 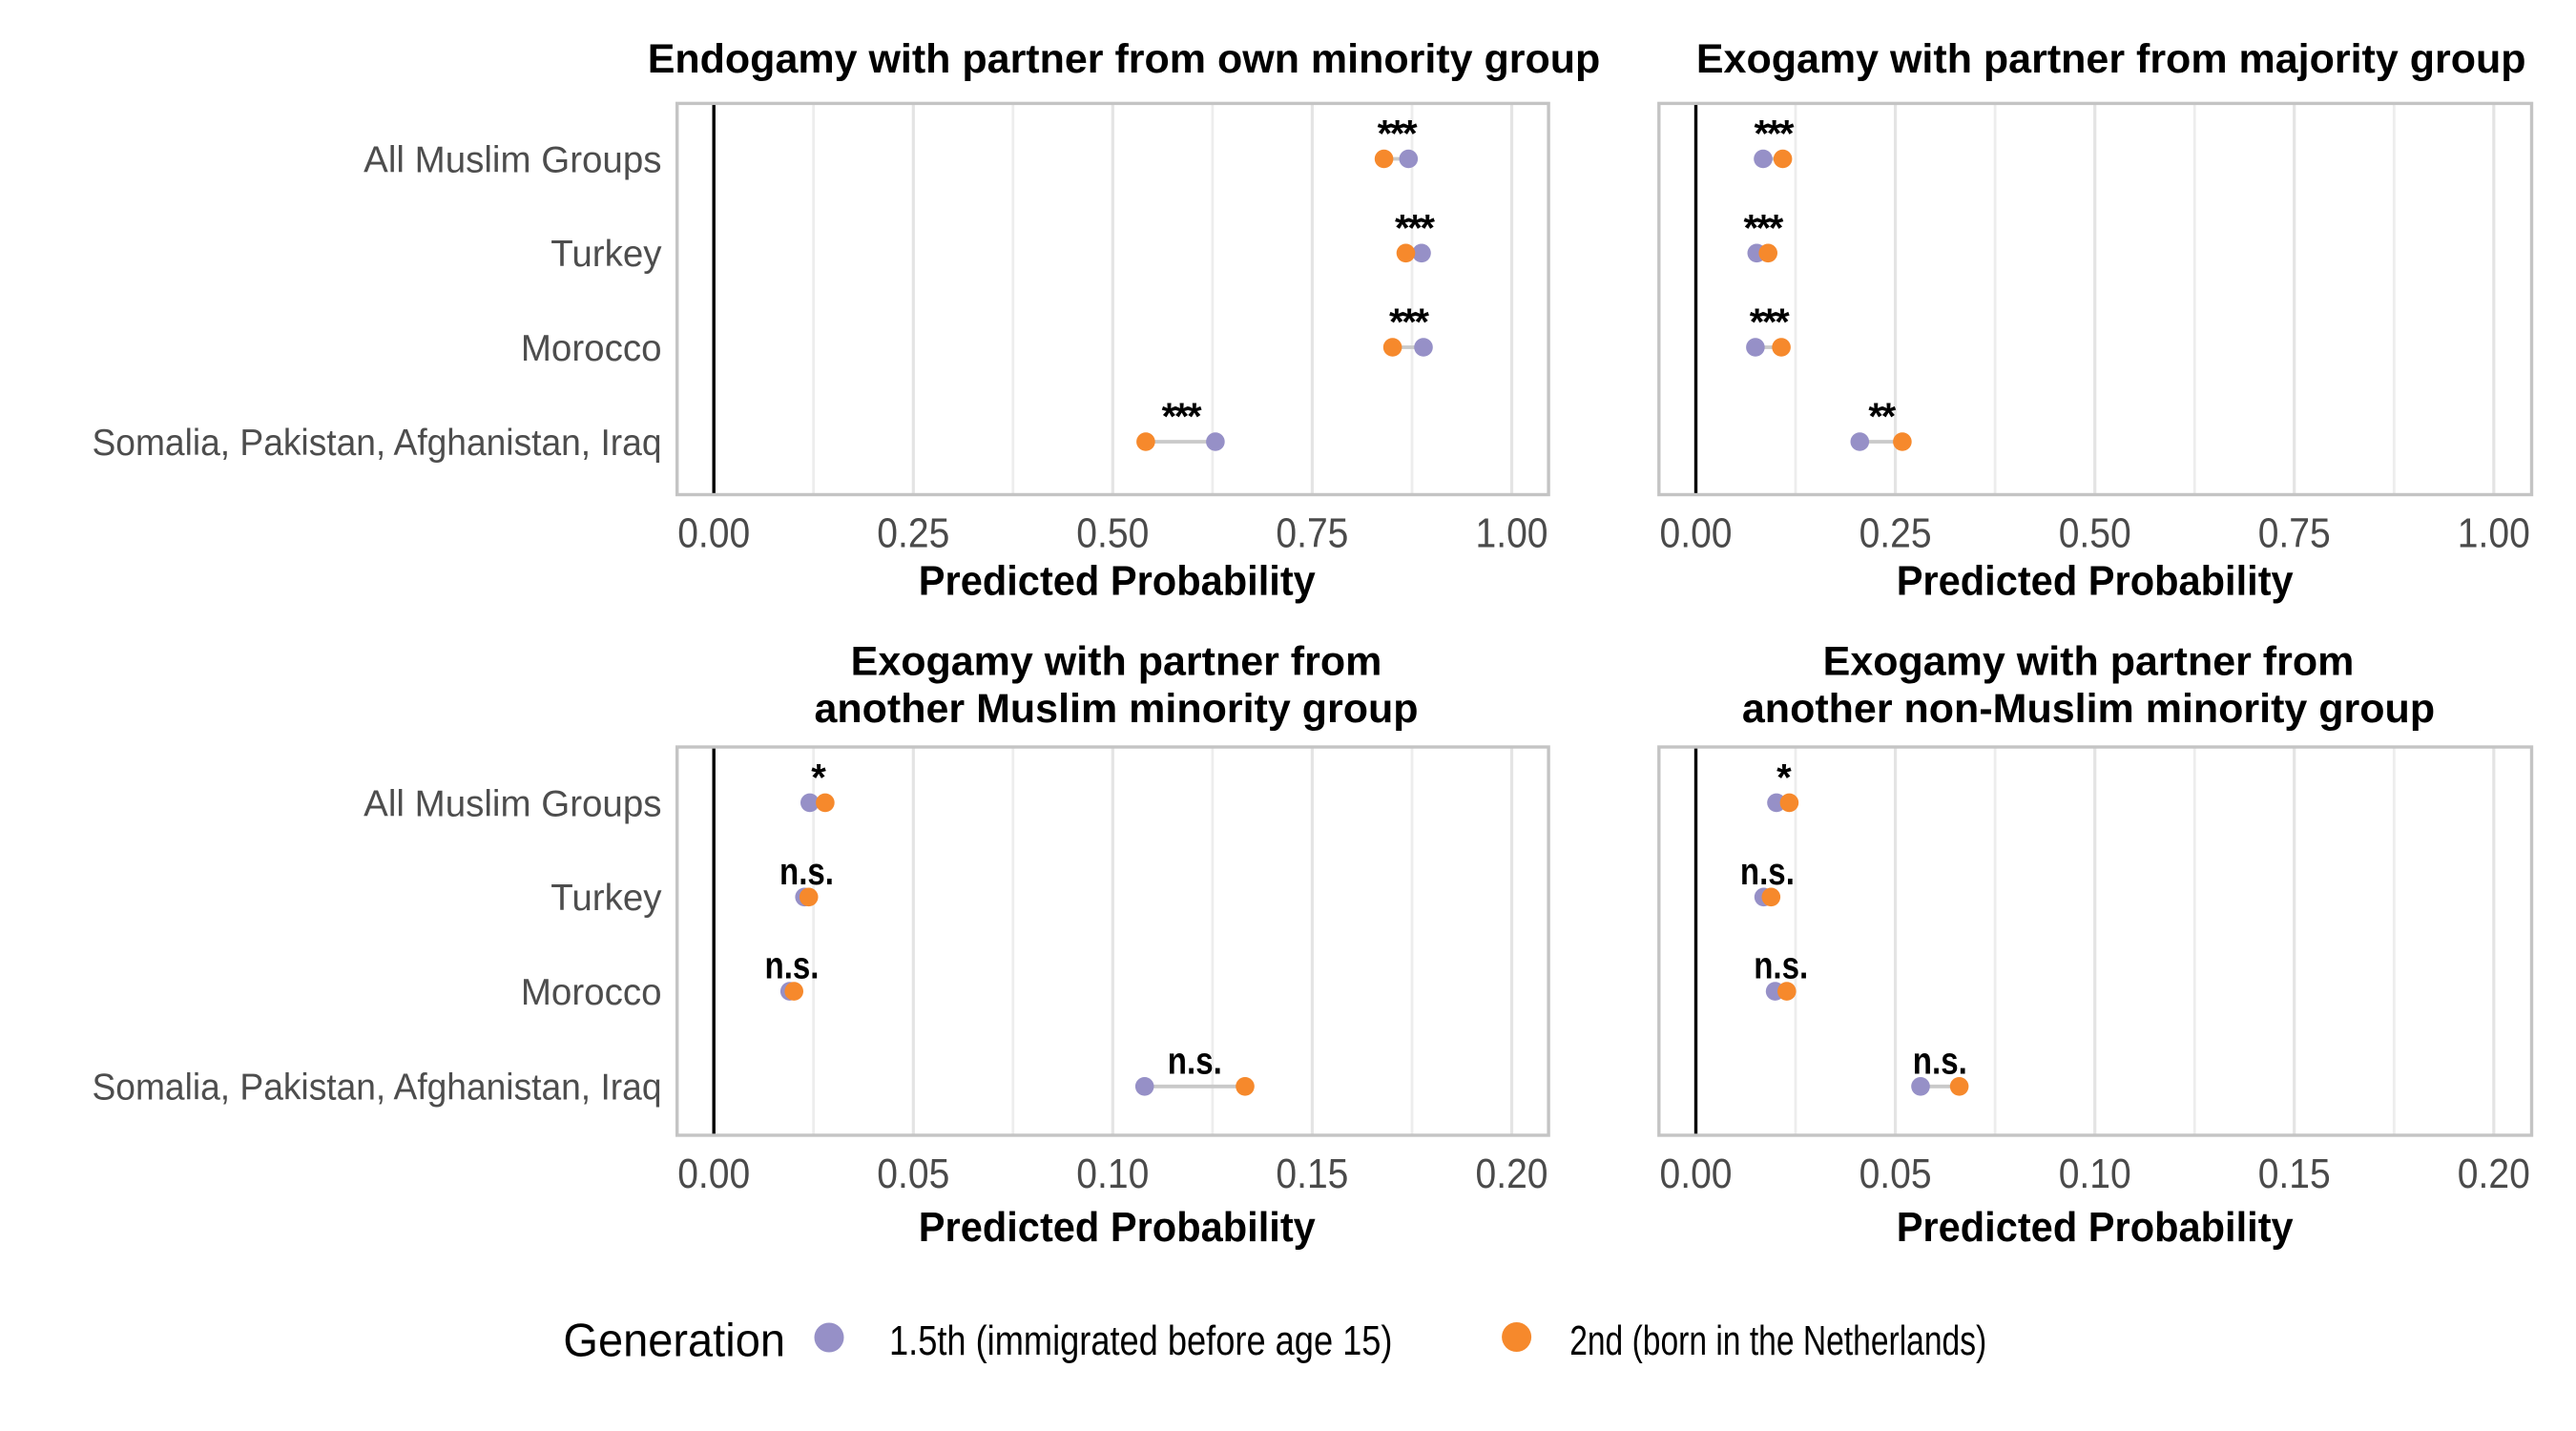 What do you see at coordinates (1777, 1340) in the screenshot?
I see `svg-text: 2nd (born in the Netherlands)` at bounding box center [1777, 1340].